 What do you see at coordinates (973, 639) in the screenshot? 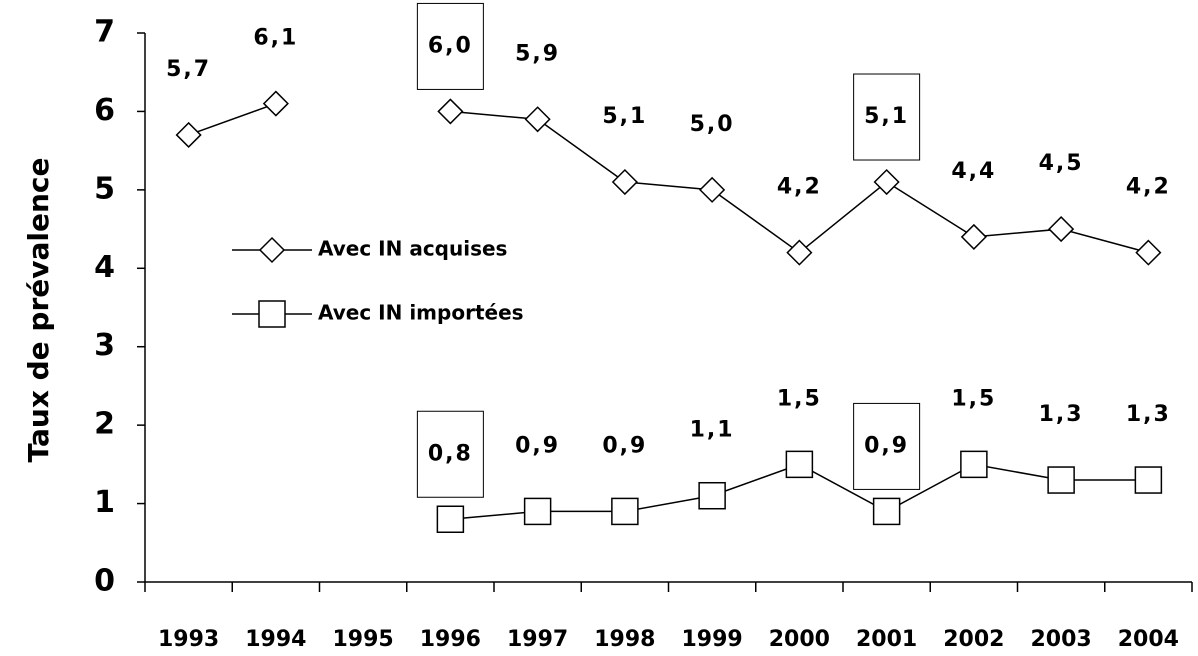
I see `x-tick-label: 2002` at bounding box center [973, 639].